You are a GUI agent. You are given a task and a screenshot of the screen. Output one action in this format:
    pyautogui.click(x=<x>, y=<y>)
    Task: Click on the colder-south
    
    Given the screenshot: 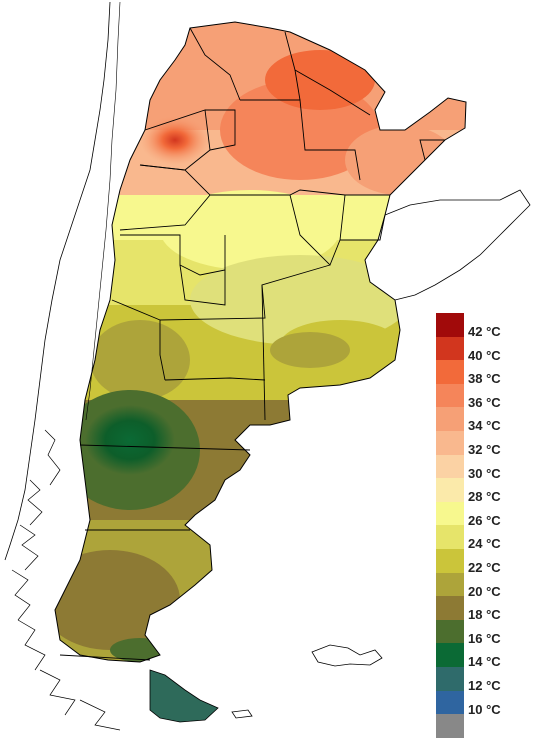 What is the action you would take?
    pyautogui.click(x=117, y=600)
    